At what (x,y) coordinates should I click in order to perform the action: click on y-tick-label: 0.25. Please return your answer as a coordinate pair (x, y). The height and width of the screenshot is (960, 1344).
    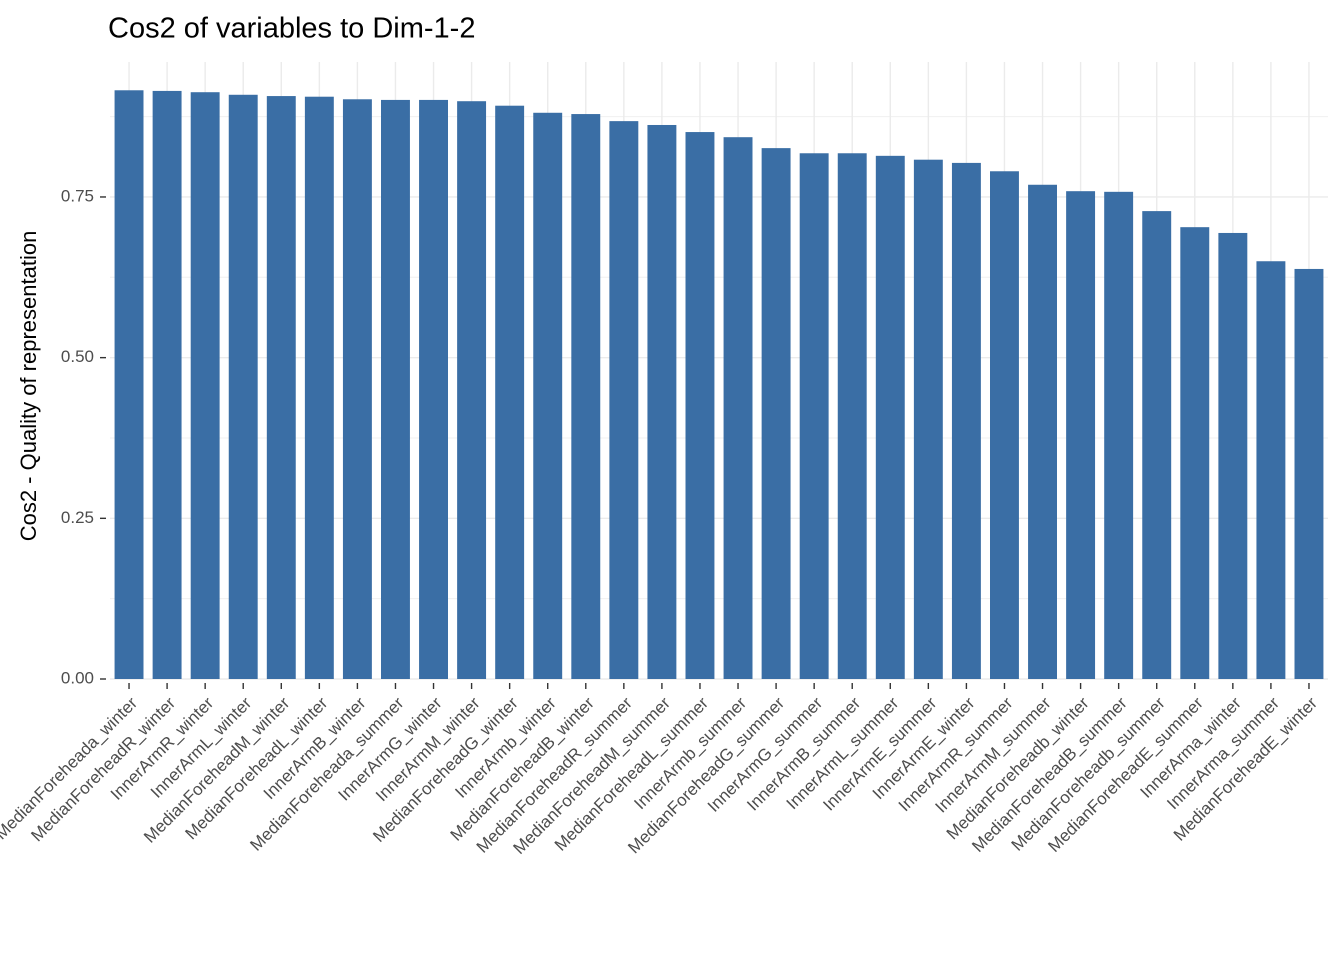
    Looking at the image, I should click on (77, 517).